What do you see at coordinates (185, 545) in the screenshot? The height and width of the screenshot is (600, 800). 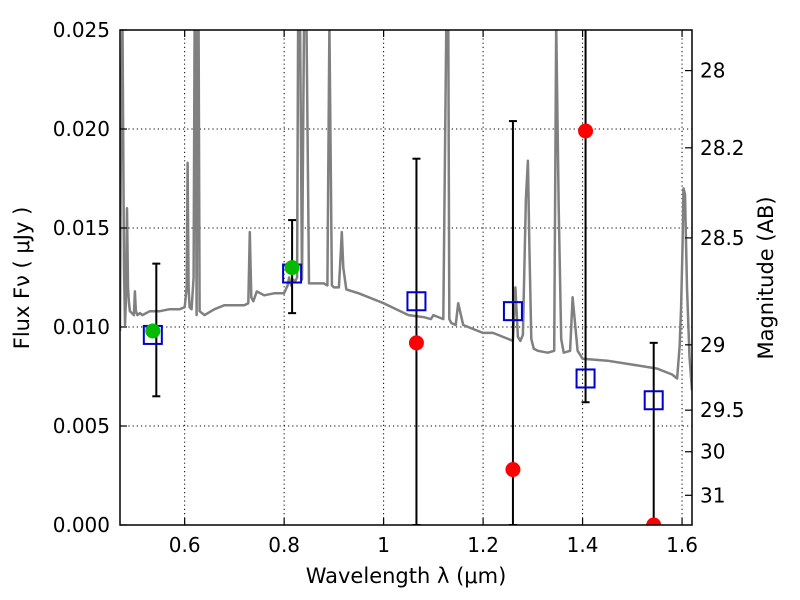 I see `x-tick-label: 0.6` at bounding box center [185, 545].